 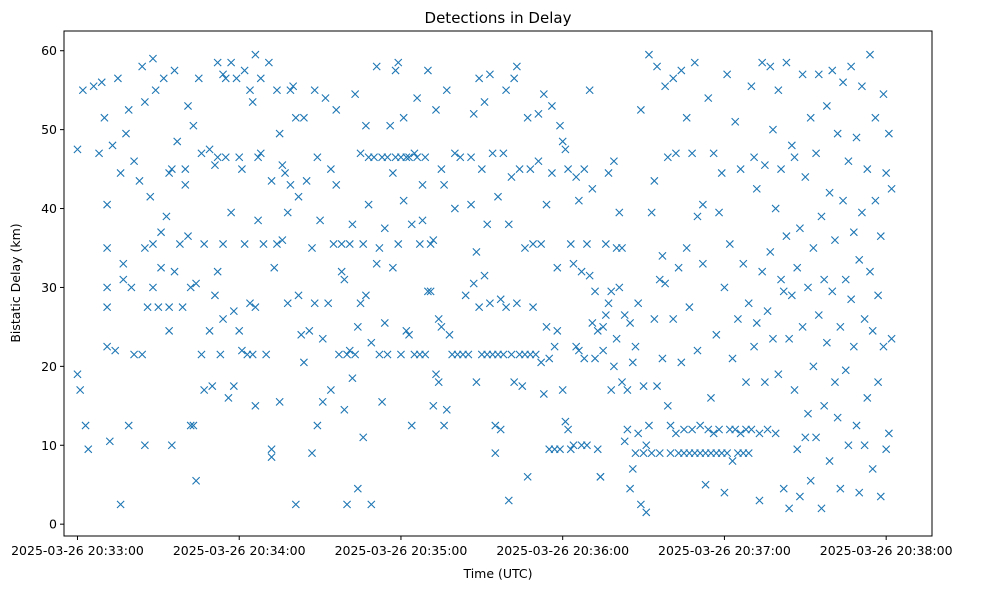 I want to click on x-tick-label: 2025-03-26 20:34:00, so click(x=239, y=550).